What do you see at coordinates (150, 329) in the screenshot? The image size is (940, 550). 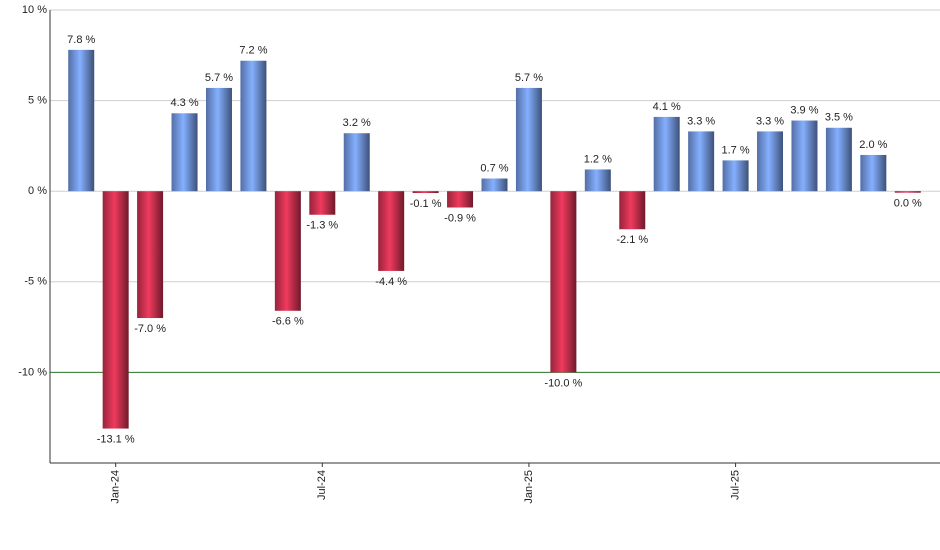 I see `value-label: -7.0 %` at bounding box center [150, 329].